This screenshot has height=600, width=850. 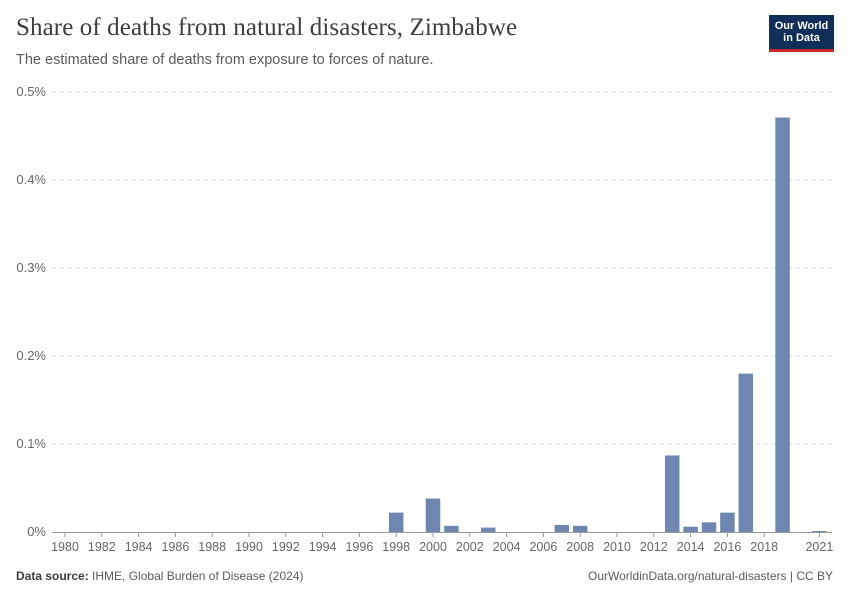 I want to click on data-source-label: Data source:, so click(x=52, y=576).